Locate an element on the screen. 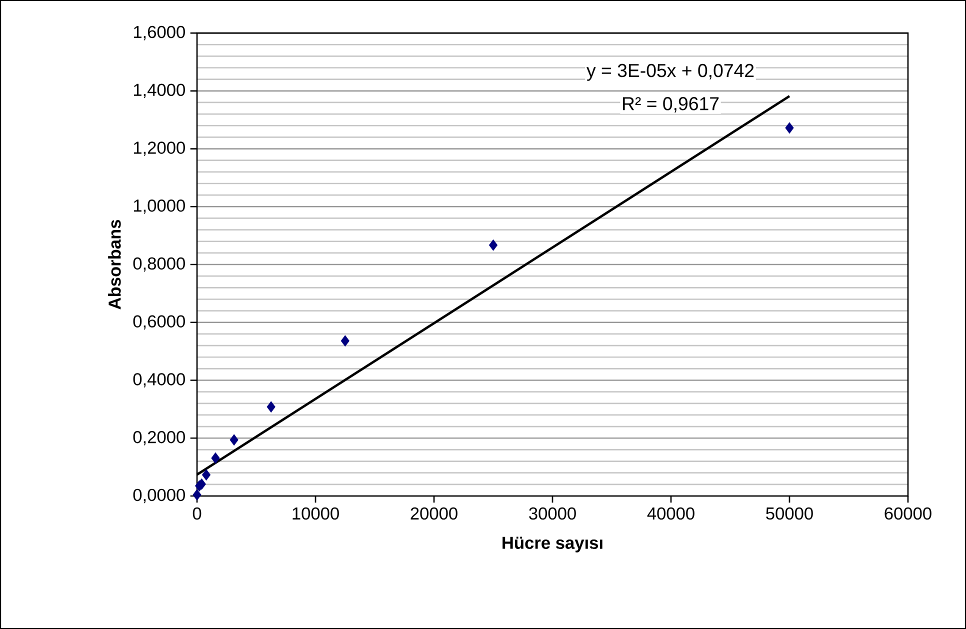 This screenshot has height=629, width=966. x-tick-label: 20000 is located at coordinates (434, 513).